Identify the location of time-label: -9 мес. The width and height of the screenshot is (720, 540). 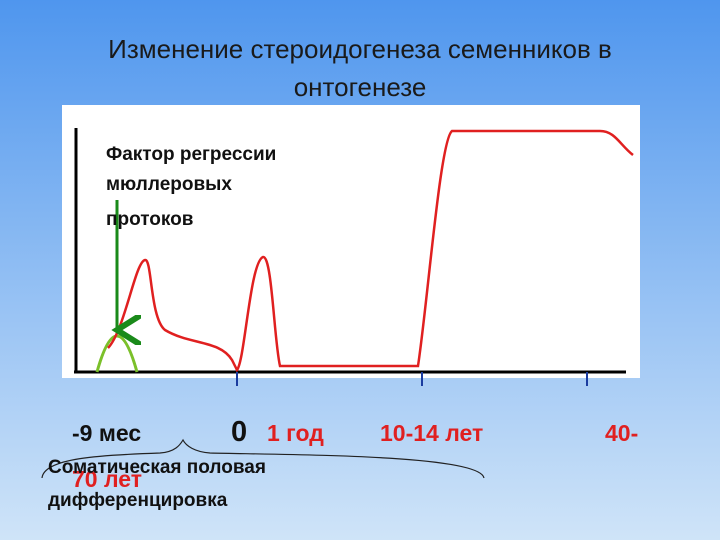
(106, 433).